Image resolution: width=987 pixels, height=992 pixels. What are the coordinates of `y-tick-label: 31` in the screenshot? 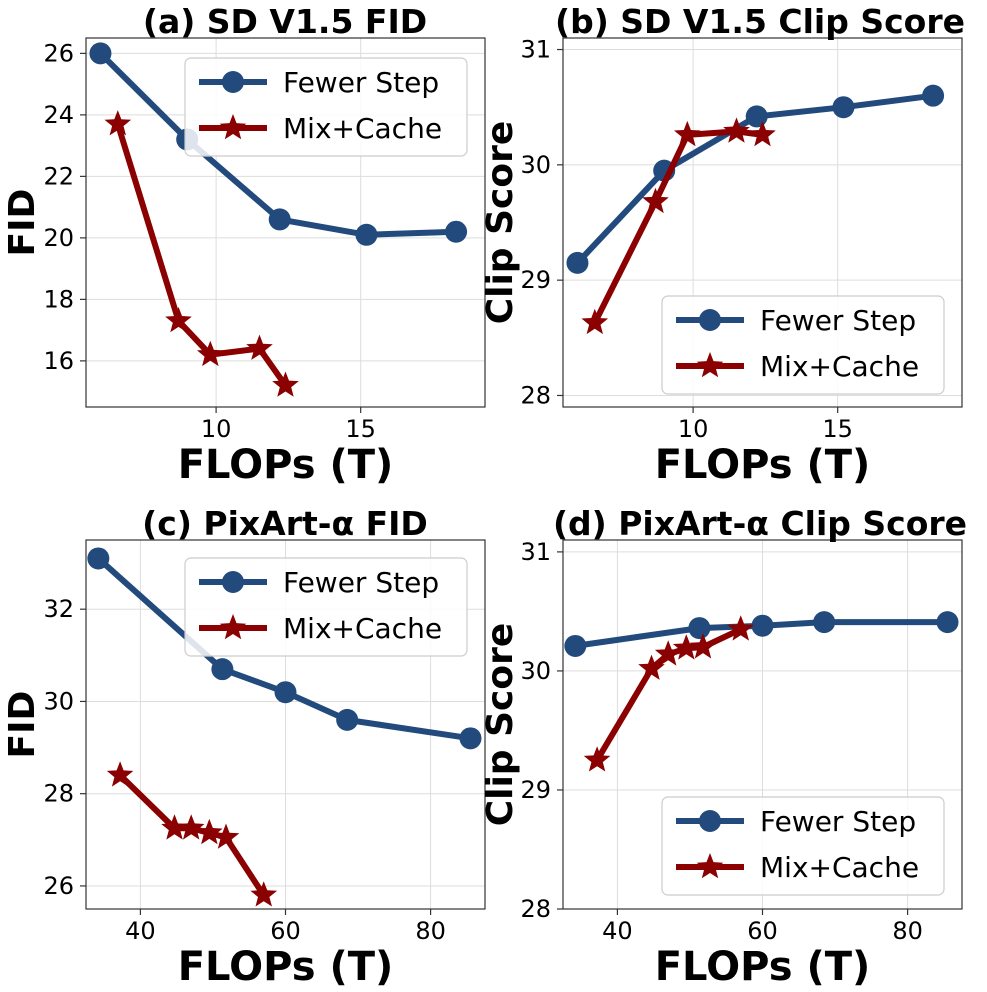 It's located at (535, 50).